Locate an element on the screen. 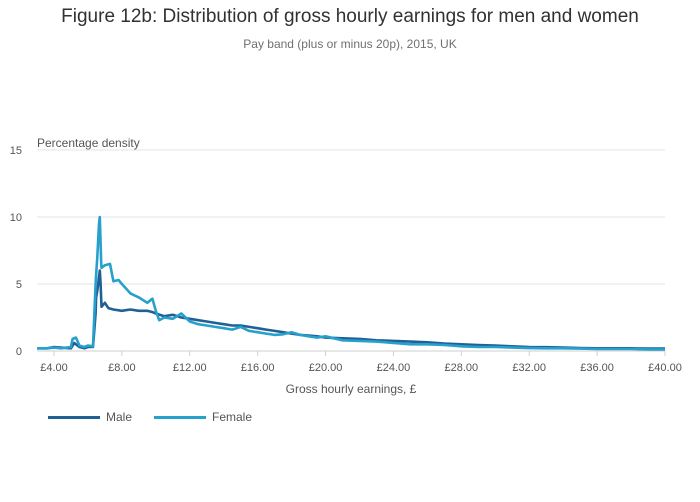  x-axis-label: Gross hourly earnings, £ is located at coordinates (351, 389).